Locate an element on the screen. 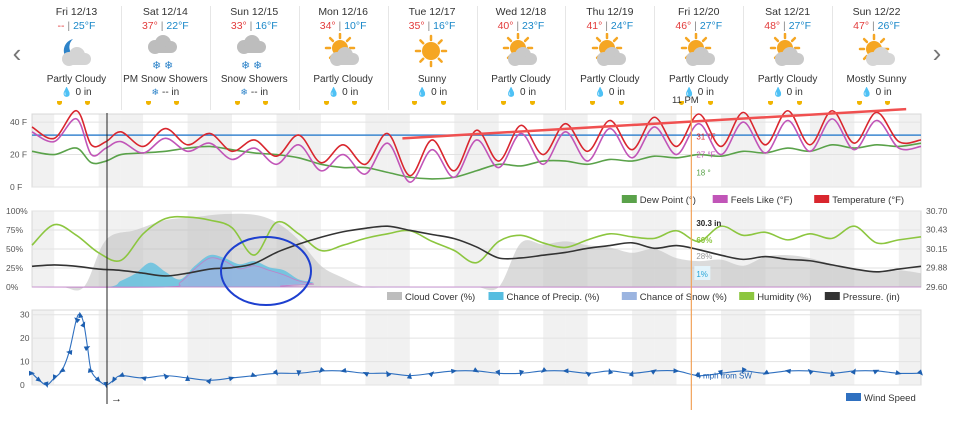 This screenshot has width=960, height=421. feels-series-line is located at coordinates (476, 150).